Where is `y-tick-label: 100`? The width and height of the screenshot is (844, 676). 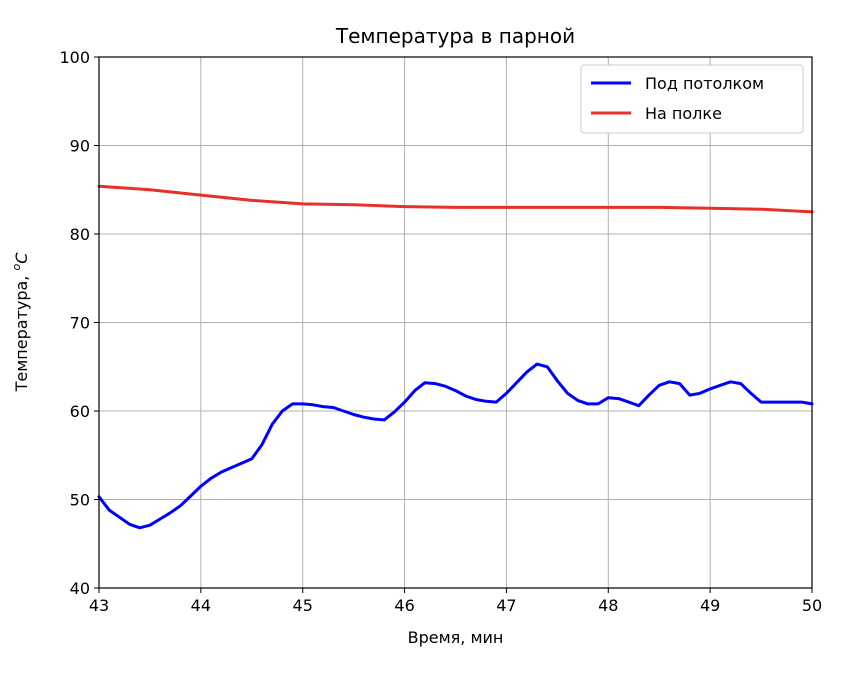 y-tick-label: 100 is located at coordinates (74, 57).